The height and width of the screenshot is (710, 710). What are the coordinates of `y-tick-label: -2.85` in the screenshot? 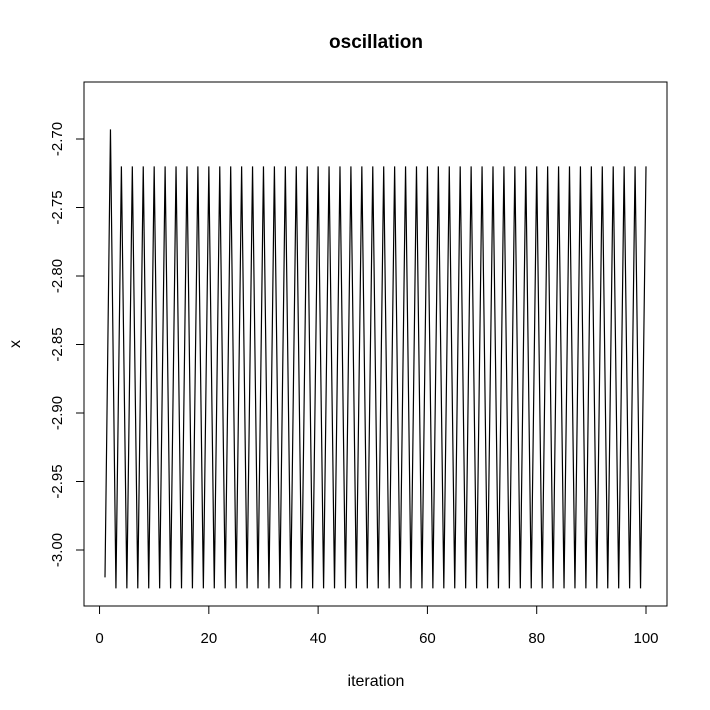 It's located at (57, 344).